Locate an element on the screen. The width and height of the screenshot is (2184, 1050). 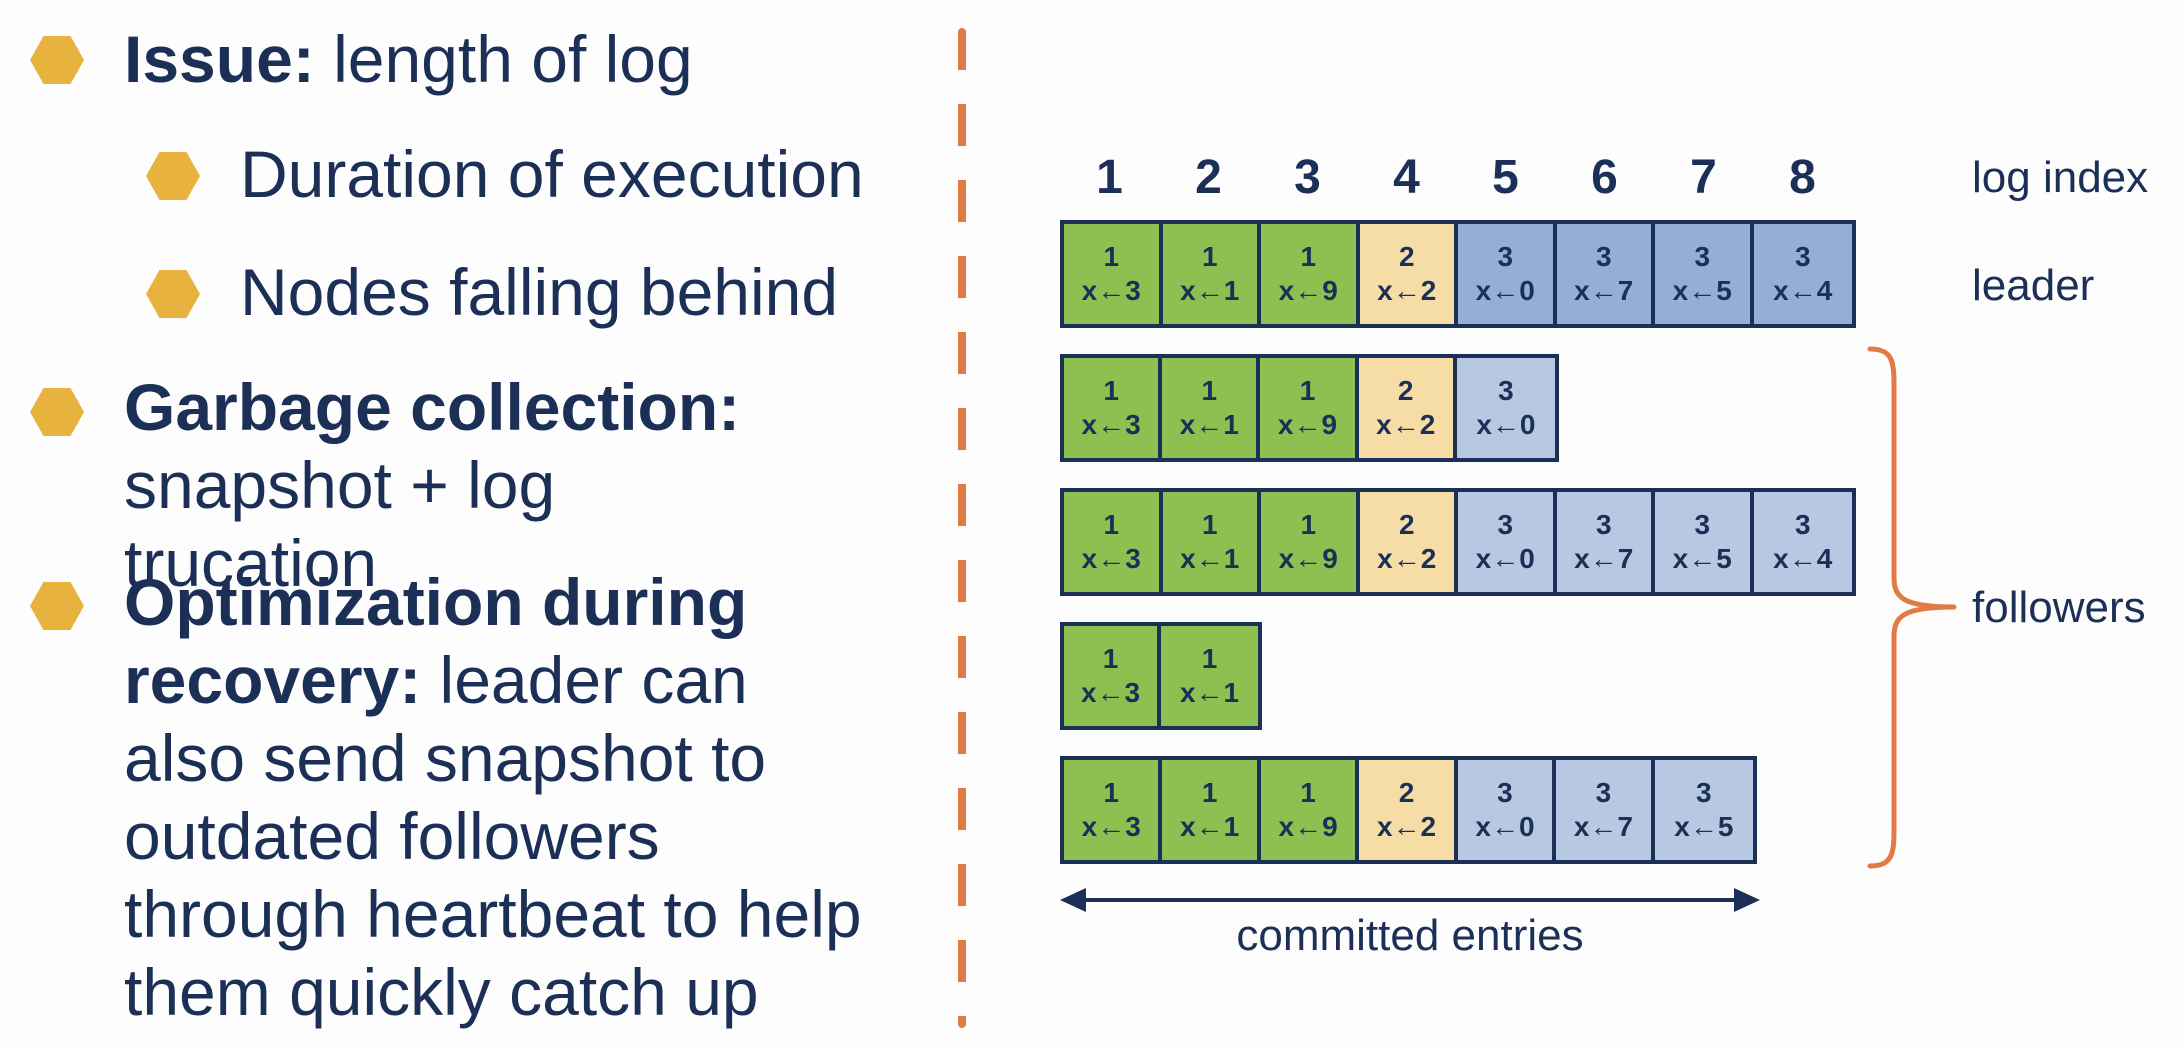
log-entry-command: x←9 is located at coordinates (1308, 558).